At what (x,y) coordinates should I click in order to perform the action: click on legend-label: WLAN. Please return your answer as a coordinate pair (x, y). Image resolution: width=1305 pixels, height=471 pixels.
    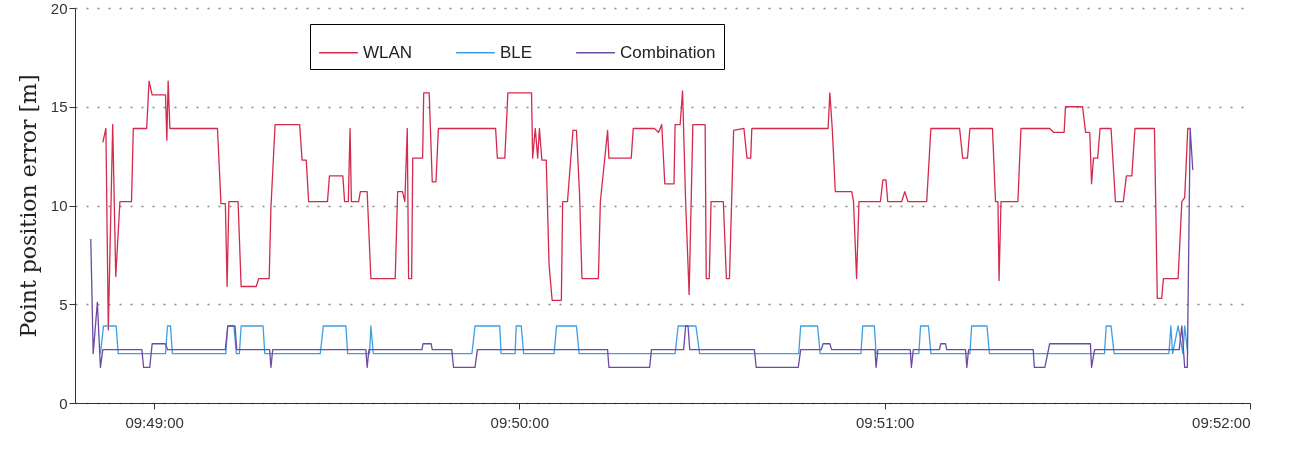
    Looking at the image, I should click on (388, 52).